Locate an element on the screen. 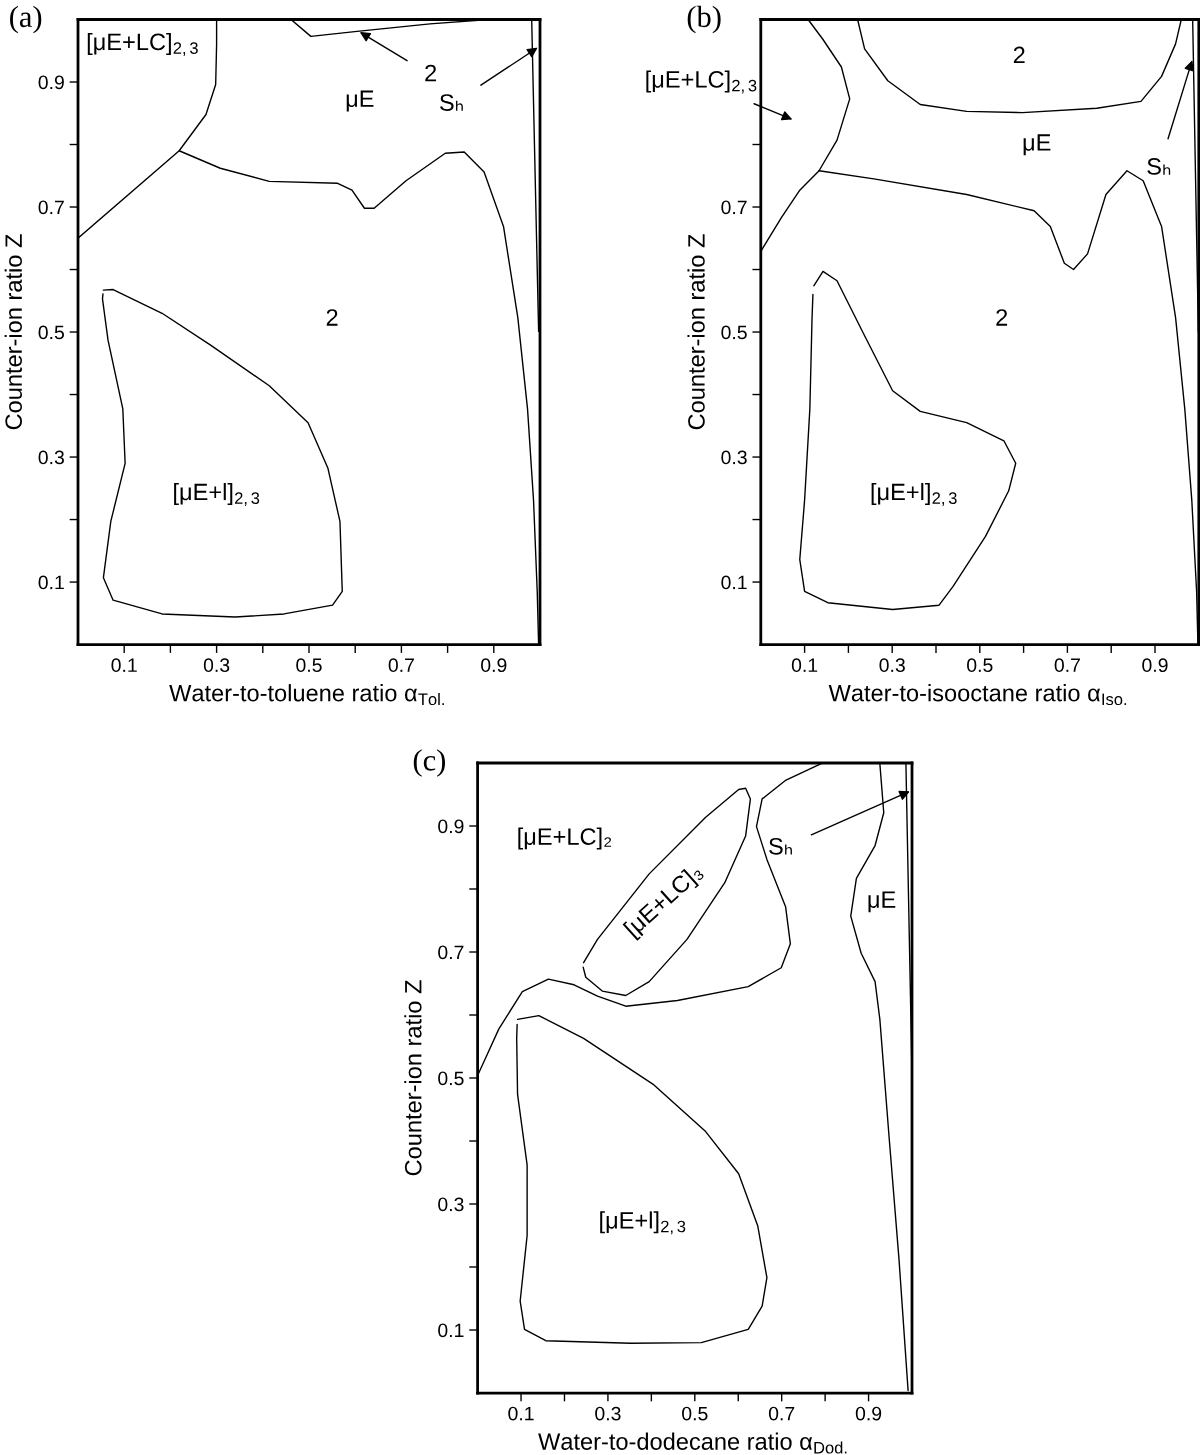 This screenshot has width=1200, height=1455. annotation: [μE+LC]₂ is located at coordinates (565, 838).